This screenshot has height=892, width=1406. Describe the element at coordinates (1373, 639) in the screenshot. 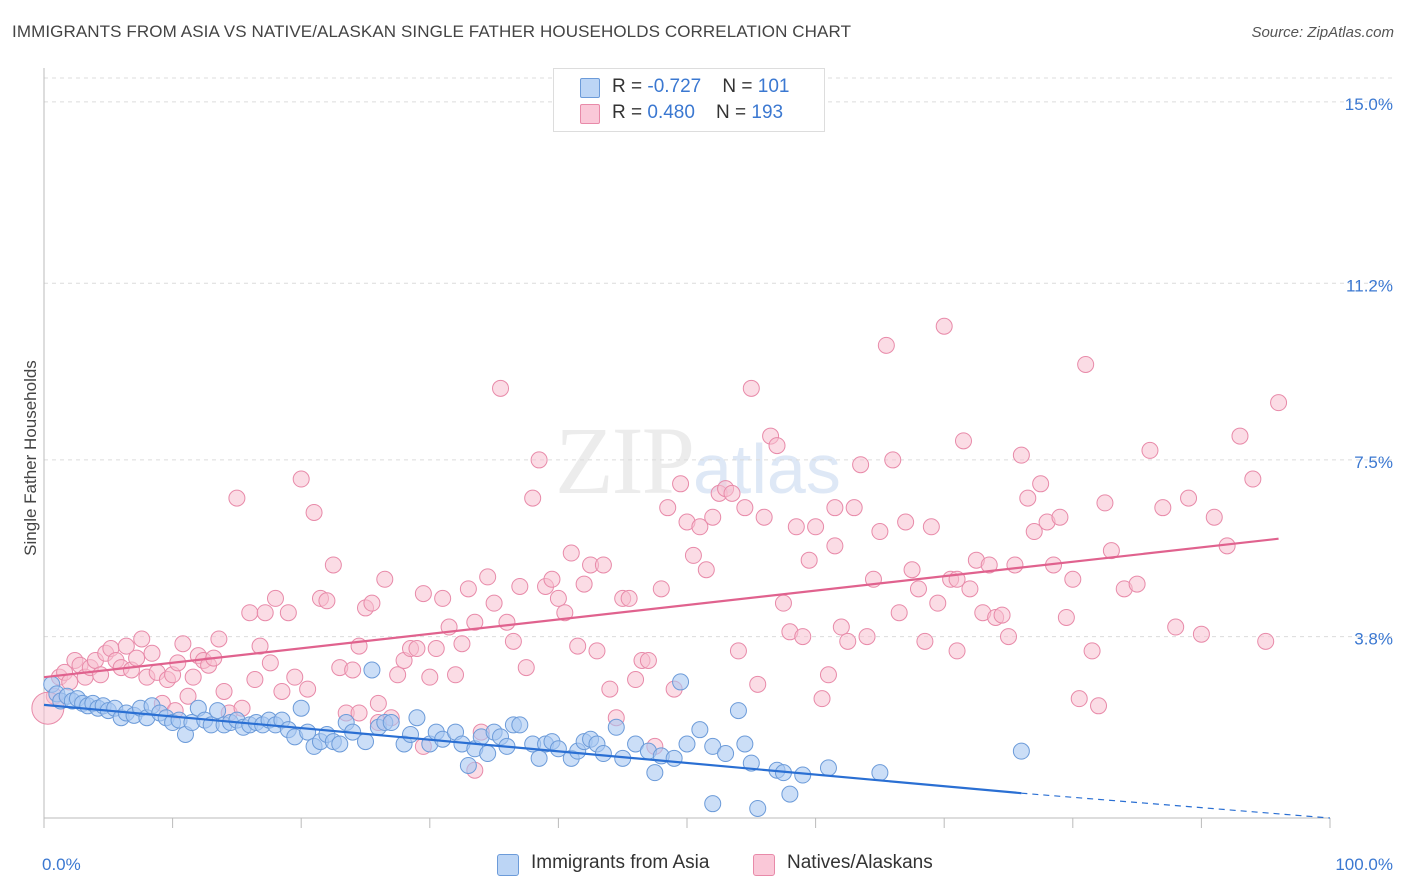

I see `y-tick-label: 3.8%` at that location.